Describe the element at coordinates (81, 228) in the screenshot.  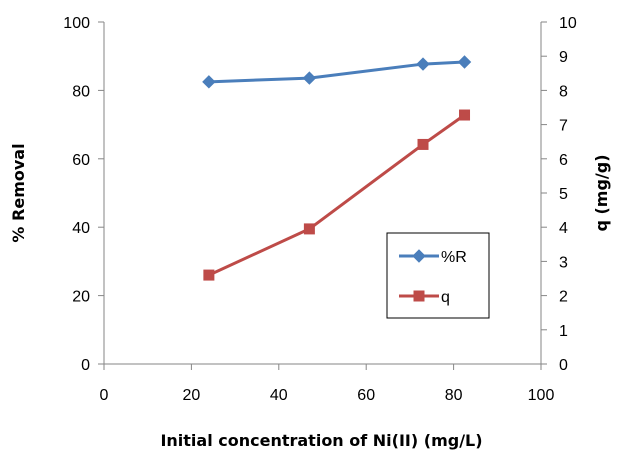
I see `y-tick-label: 40` at that location.